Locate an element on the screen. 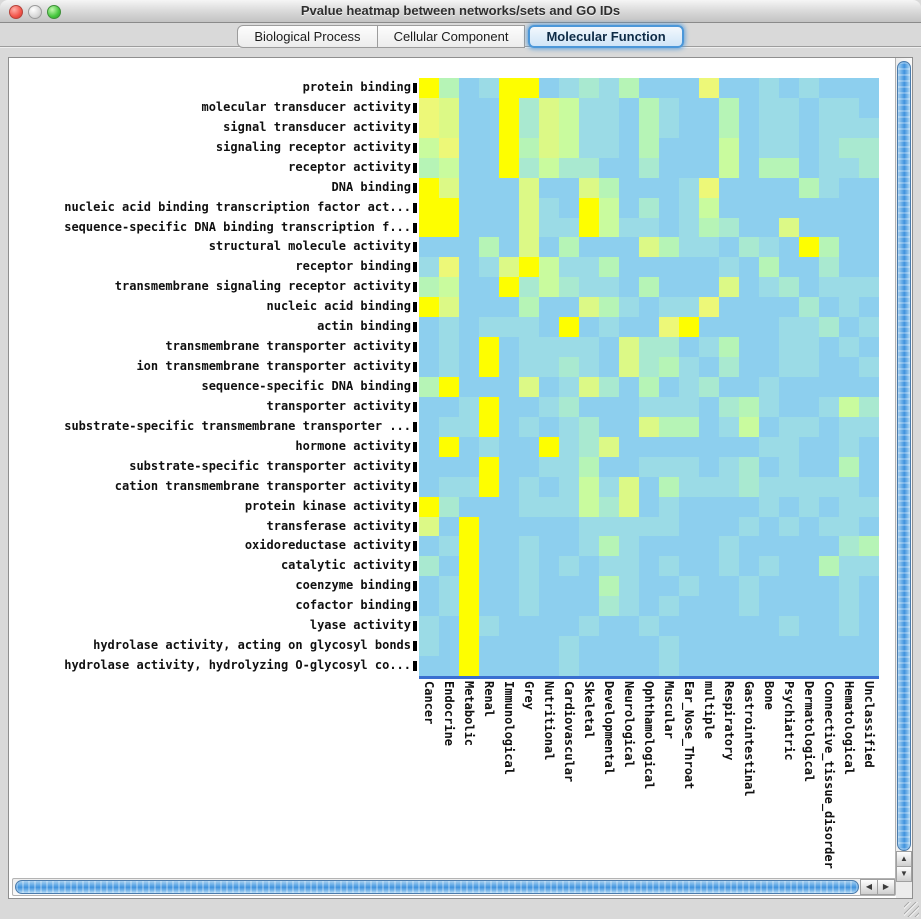  tab-cellular-component: Cellular Component is located at coordinates (451, 36).